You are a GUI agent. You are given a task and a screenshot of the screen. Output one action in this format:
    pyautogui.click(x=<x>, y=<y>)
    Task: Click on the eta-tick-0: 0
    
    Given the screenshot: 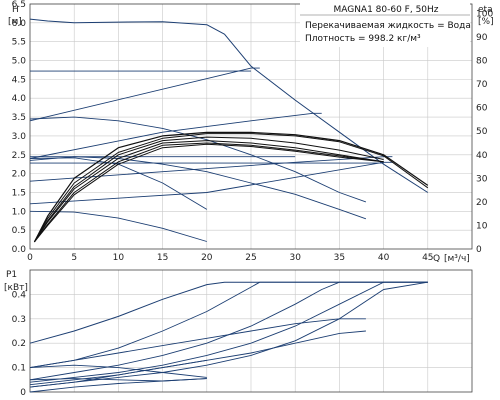 What is the action you would take?
    pyautogui.click(x=479, y=250)
    